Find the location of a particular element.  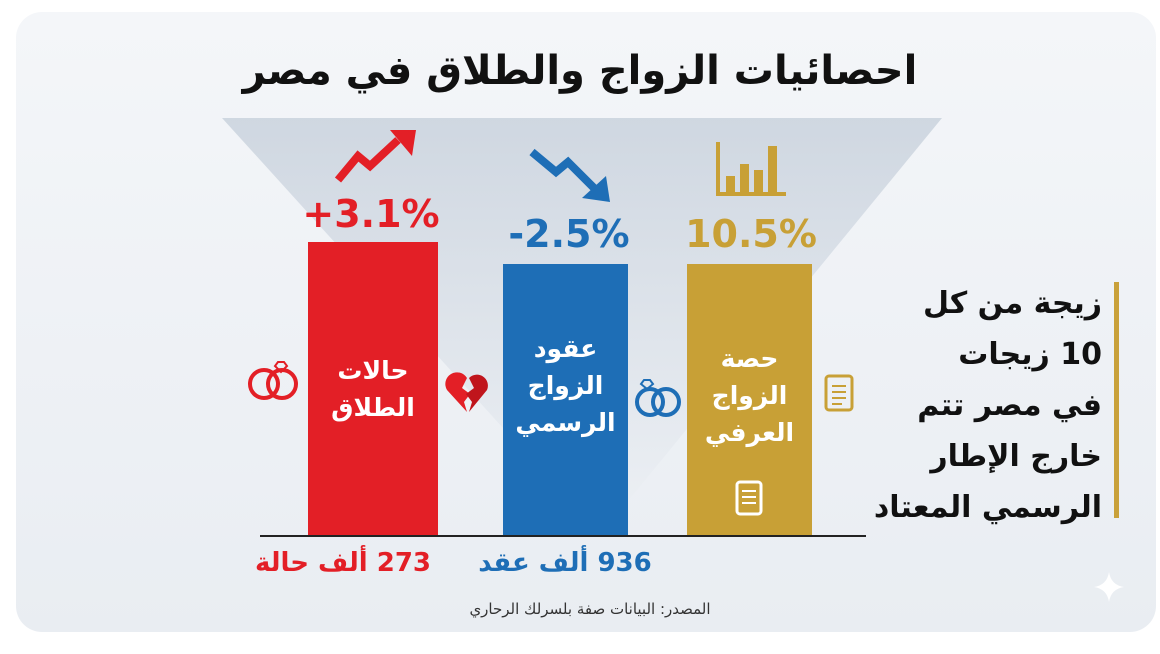

broken-heart-icon is located at coordinates (466, 392).